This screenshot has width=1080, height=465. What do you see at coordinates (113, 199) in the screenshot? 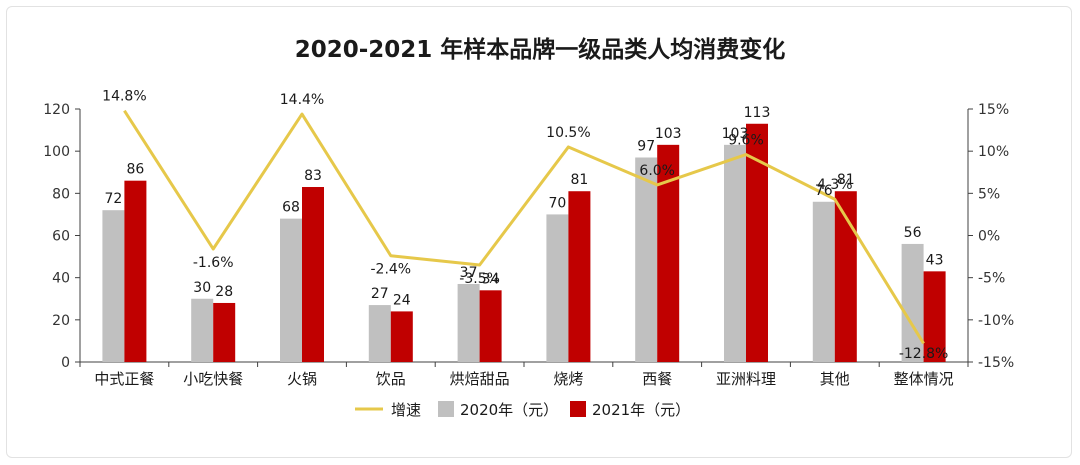
I see `bar-2020-value: 72` at bounding box center [113, 199].